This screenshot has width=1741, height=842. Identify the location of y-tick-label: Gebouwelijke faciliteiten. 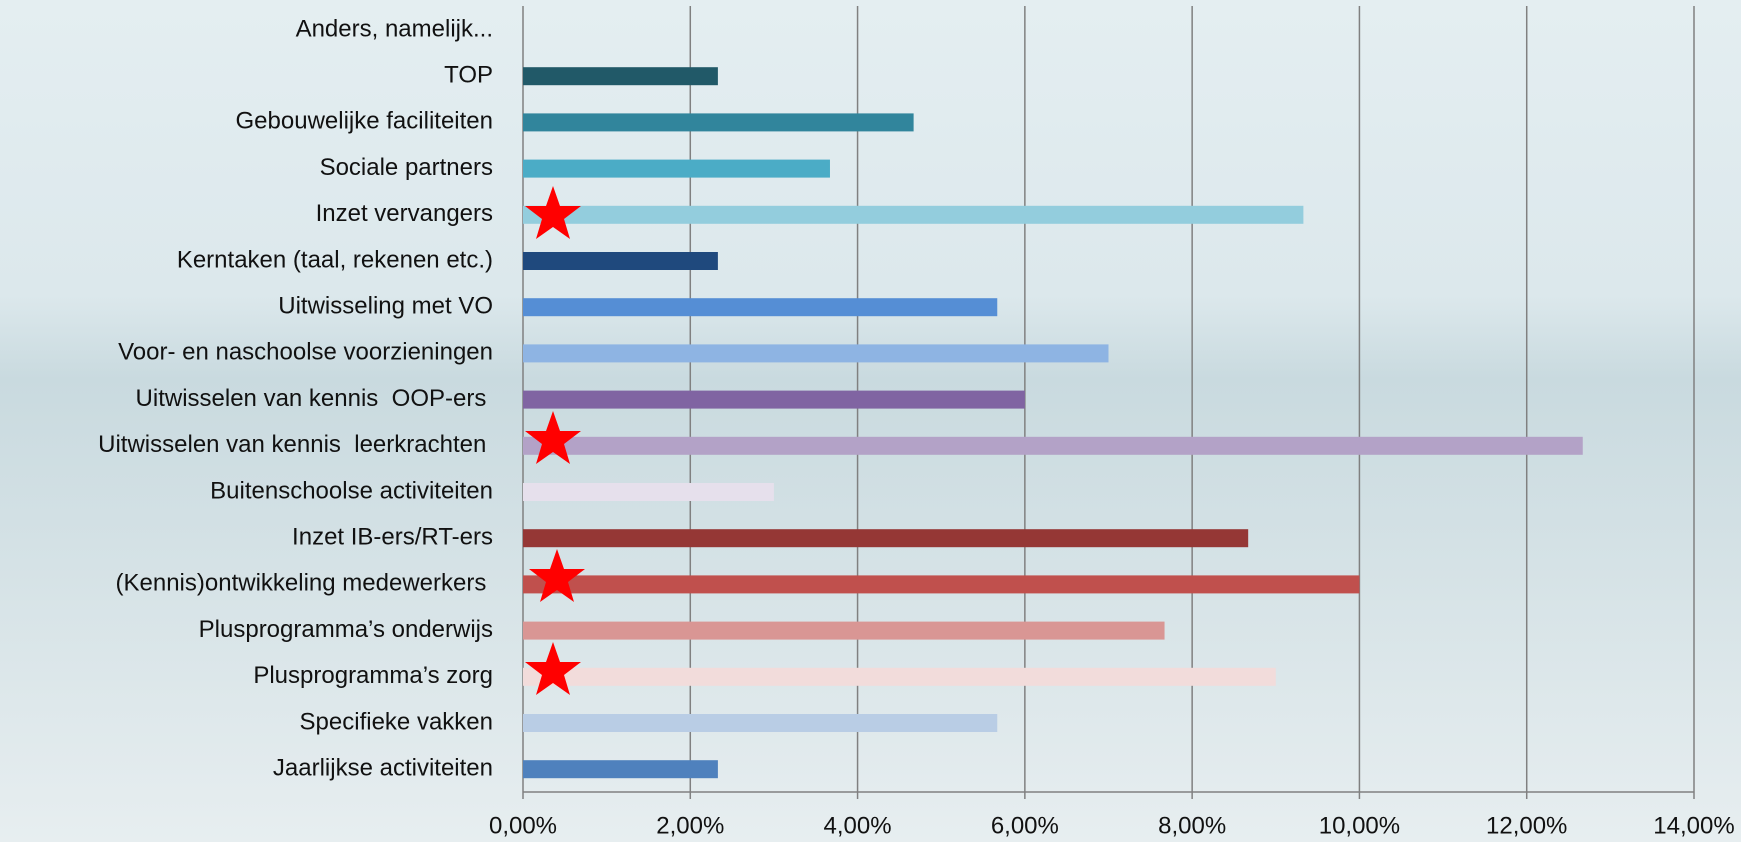
(364, 121).